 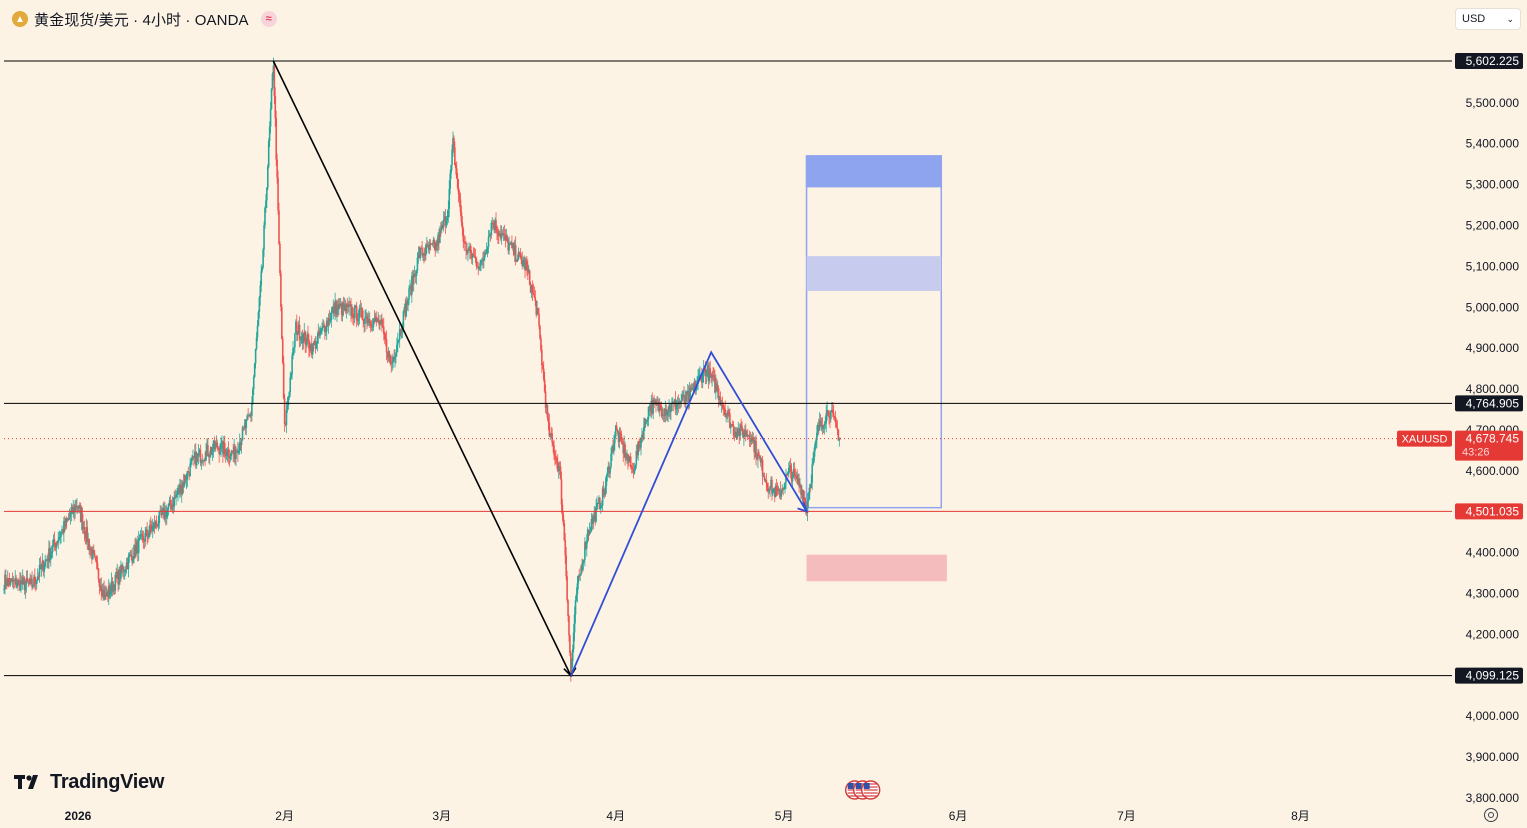 I want to click on symbol-title: 黄金现货/美元 · 4小时 · OANDA, so click(x=141, y=20).